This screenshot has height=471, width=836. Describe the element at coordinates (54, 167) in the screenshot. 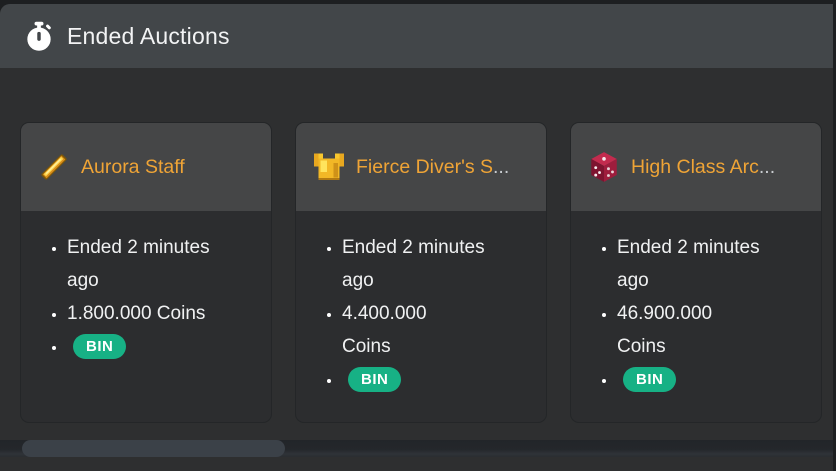

I see `aurora-staff-icon` at that location.